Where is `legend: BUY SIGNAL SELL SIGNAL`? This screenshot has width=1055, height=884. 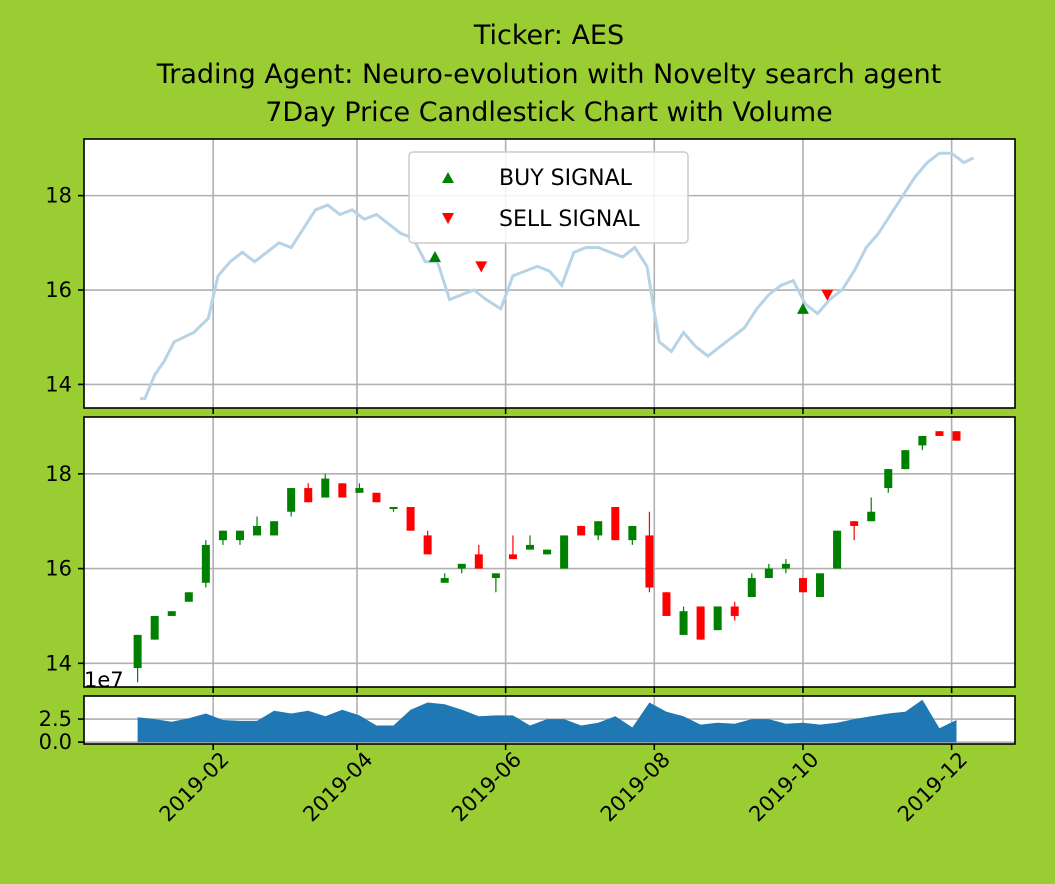
legend: BUY SIGNAL SELL SIGNAL is located at coordinates (548, 197).